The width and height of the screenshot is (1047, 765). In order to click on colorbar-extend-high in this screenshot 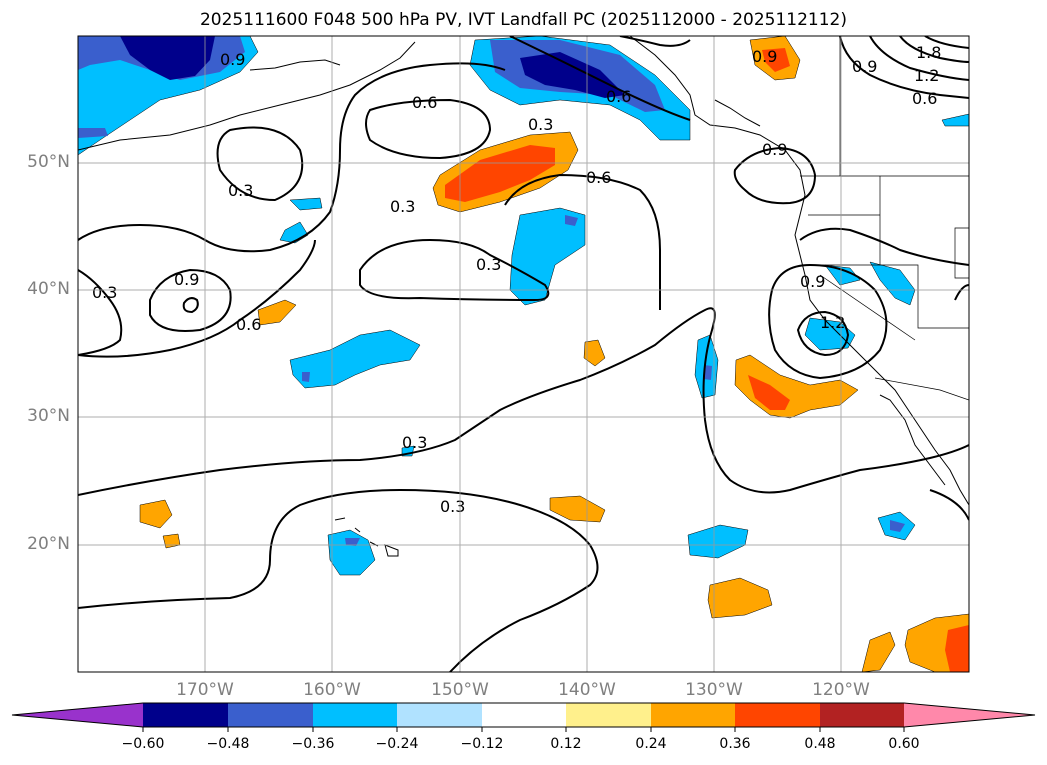, I will do `click(969, 715)`.